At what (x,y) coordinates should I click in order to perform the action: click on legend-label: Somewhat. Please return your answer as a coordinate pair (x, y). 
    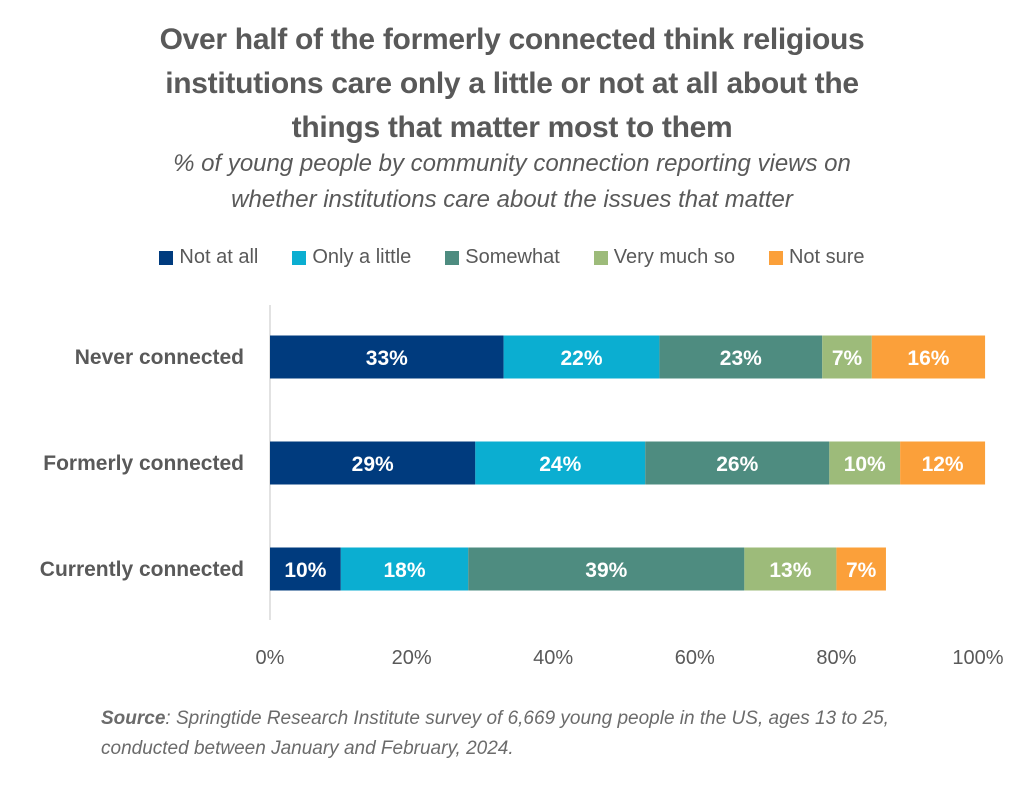
    Looking at the image, I should click on (512, 257).